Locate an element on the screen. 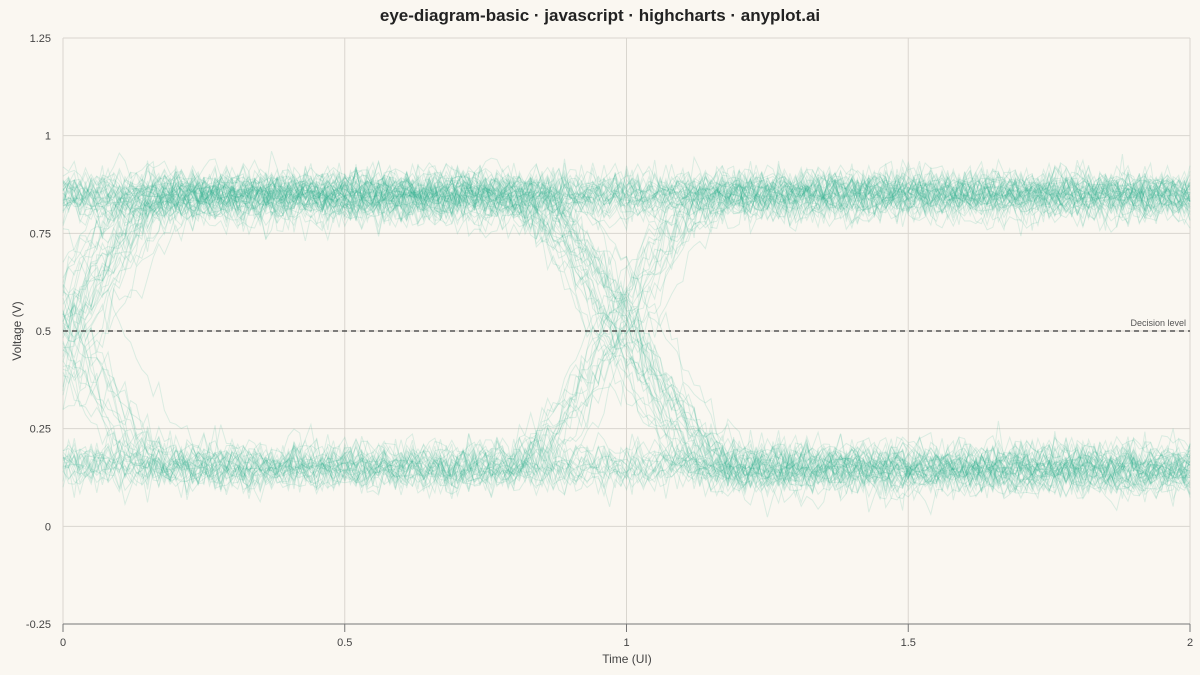  y-tick-label: 1 is located at coordinates (48, 137).